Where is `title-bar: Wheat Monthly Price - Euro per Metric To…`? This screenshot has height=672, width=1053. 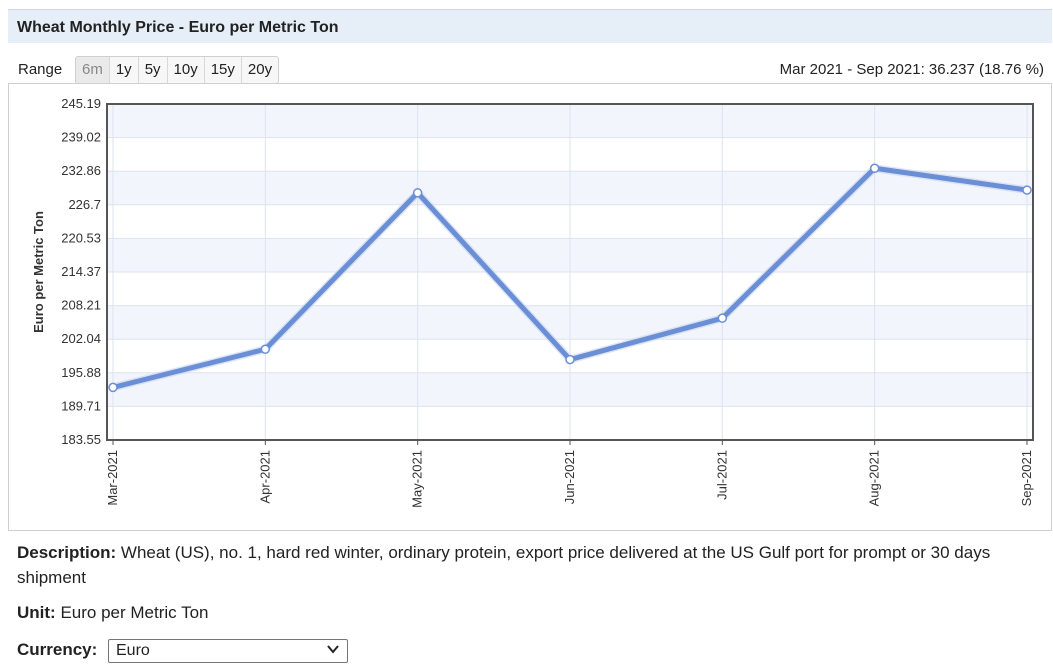 title-bar: Wheat Monthly Price - Euro per Metric To… is located at coordinates (530, 26).